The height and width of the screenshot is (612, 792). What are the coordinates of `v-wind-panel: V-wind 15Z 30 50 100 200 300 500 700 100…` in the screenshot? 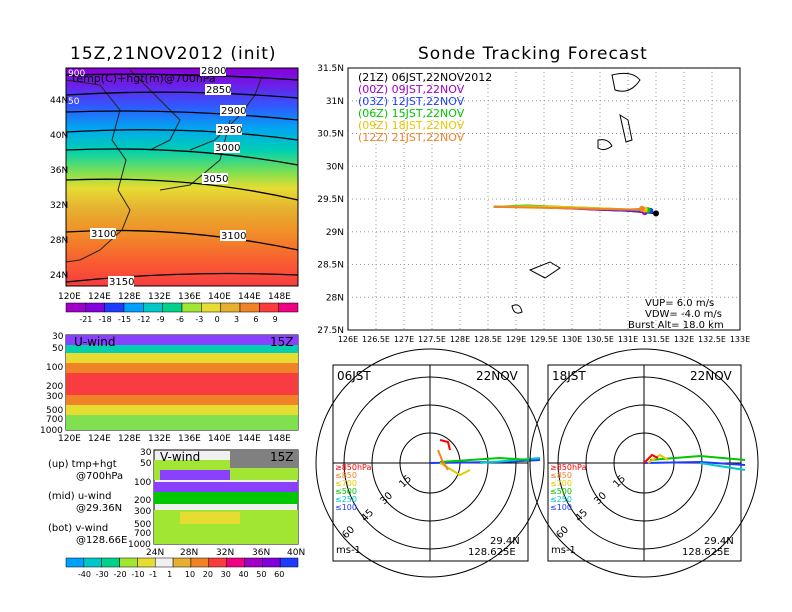 It's located at (216, 503).